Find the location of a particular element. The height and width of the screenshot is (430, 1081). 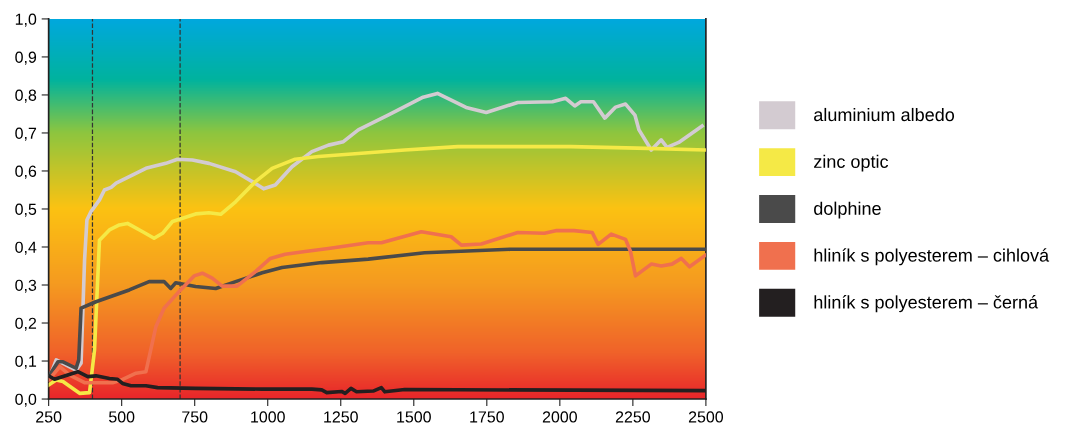

x-tick-label: 2250 is located at coordinates (633, 417).